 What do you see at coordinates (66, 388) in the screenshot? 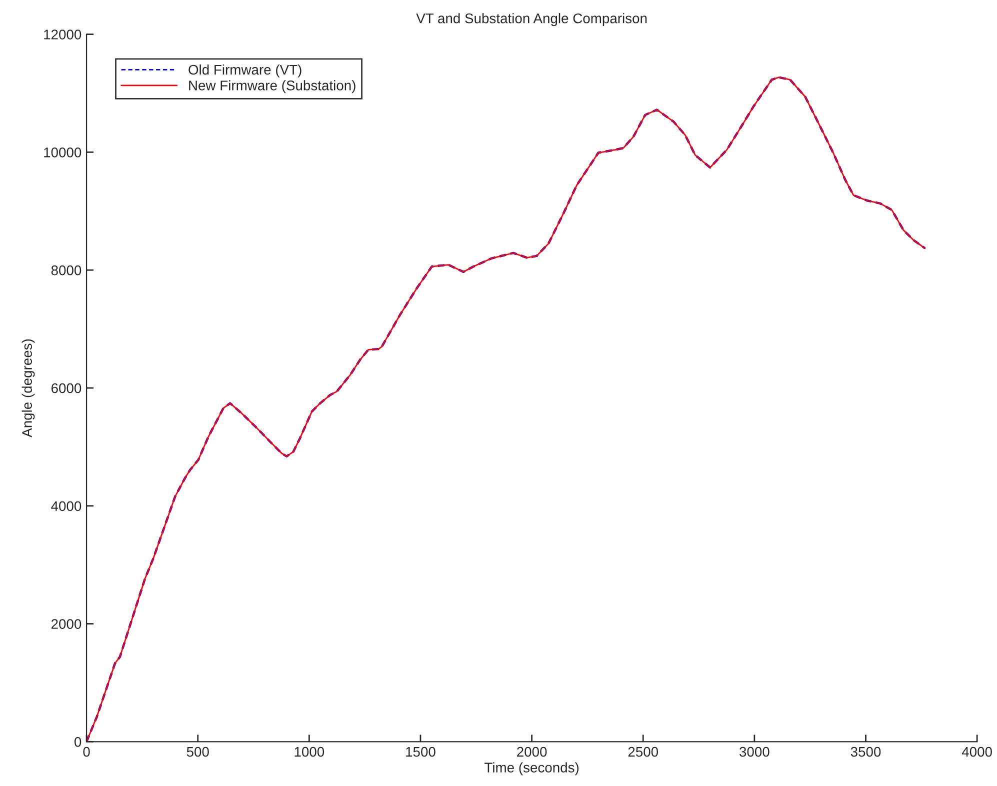
I see `y-tick-label: 6000` at bounding box center [66, 388].